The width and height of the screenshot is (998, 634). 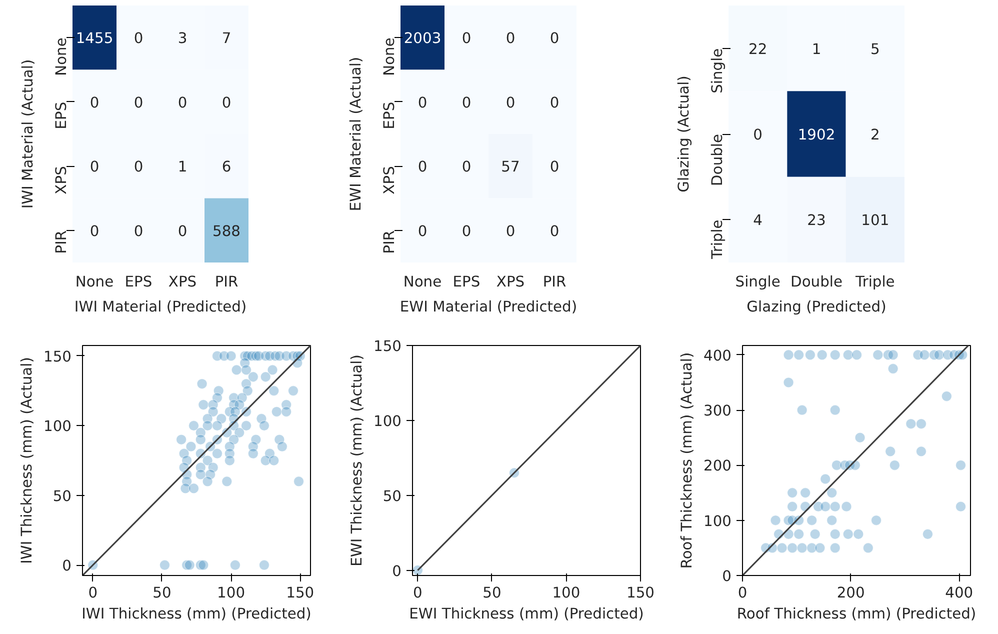 I want to click on data-label: 3, so click(x=183, y=39).